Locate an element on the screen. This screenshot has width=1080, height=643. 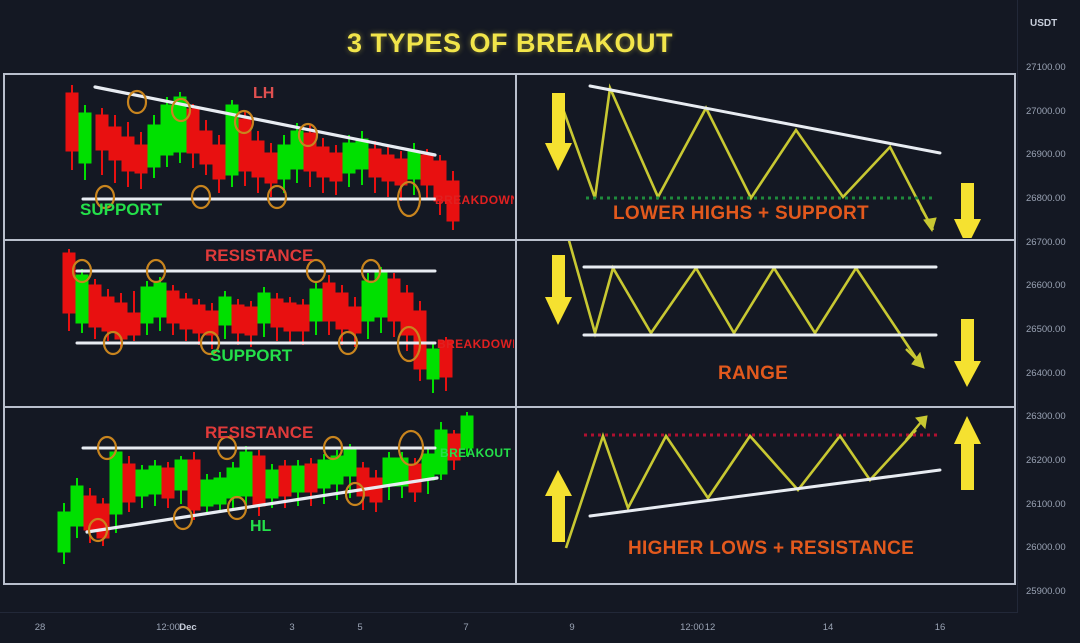
price-tick: 26300.00 is located at coordinates (1046, 417).